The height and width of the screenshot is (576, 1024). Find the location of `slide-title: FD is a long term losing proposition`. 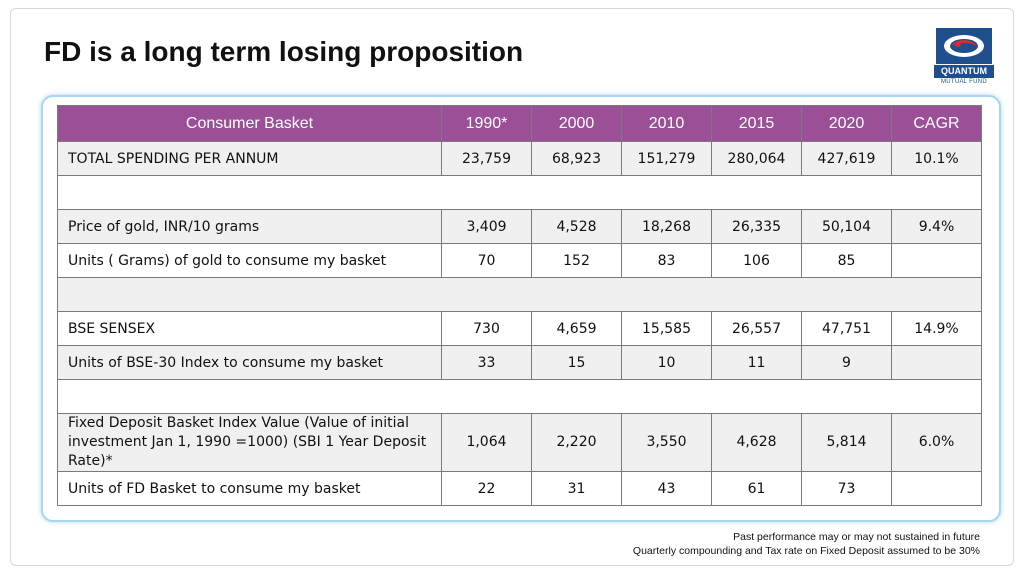

slide-title: FD is a long term losing proposition is located at coordinates (284, 51).